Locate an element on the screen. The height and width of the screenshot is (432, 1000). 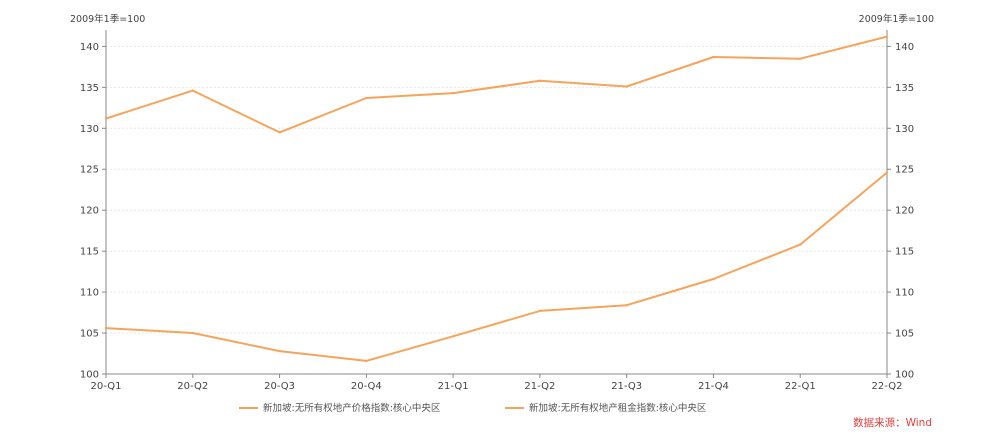
x-tick-label: 21-Q3 is located at coordinates (626, 386).